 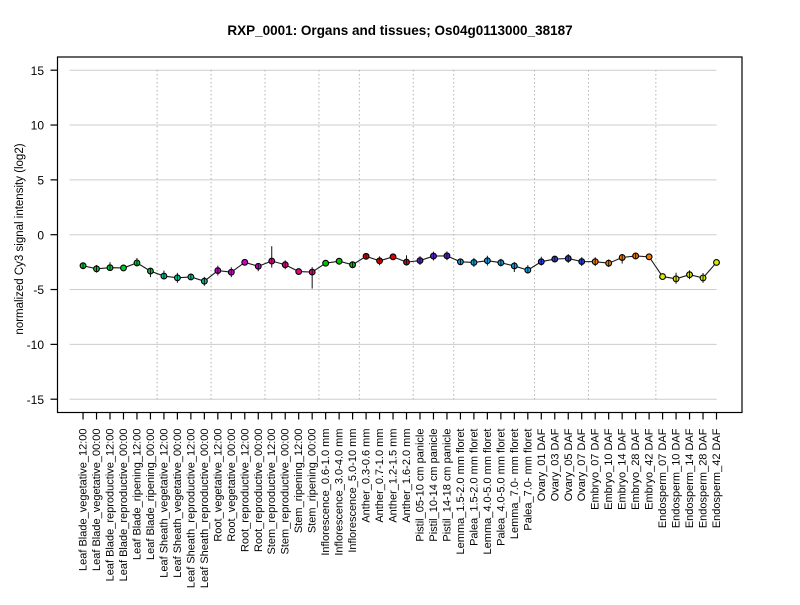 What do you see at coordinates (582, 464) in the screenshot?
I see `svg-text: Ovary_07 DAF` at bounding box center [582, 464].